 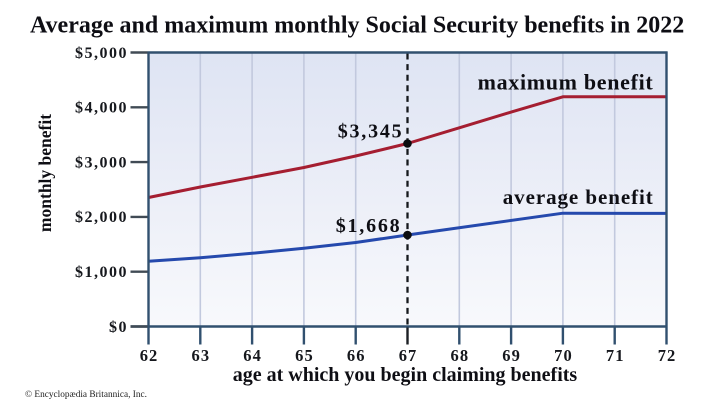 What do you see at coordinates (86, 394) in the screenshot?
I see `svg-text:© Encyclopædia Britannica, Inc: © Encyclopædia Britannica, Inc.` at bounding box center [86, 394].